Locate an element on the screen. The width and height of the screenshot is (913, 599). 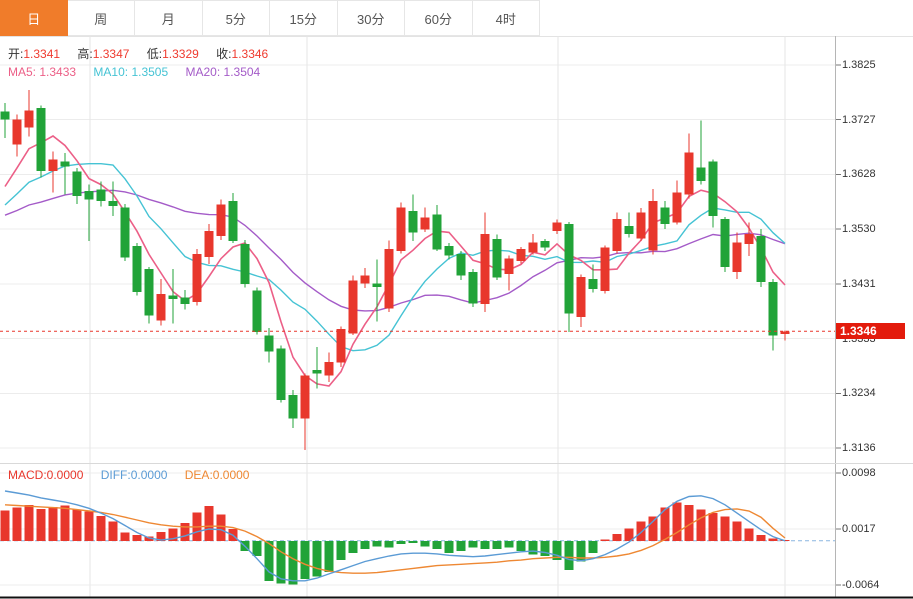
tab-week: 周 is located at coordinates (101, 18).